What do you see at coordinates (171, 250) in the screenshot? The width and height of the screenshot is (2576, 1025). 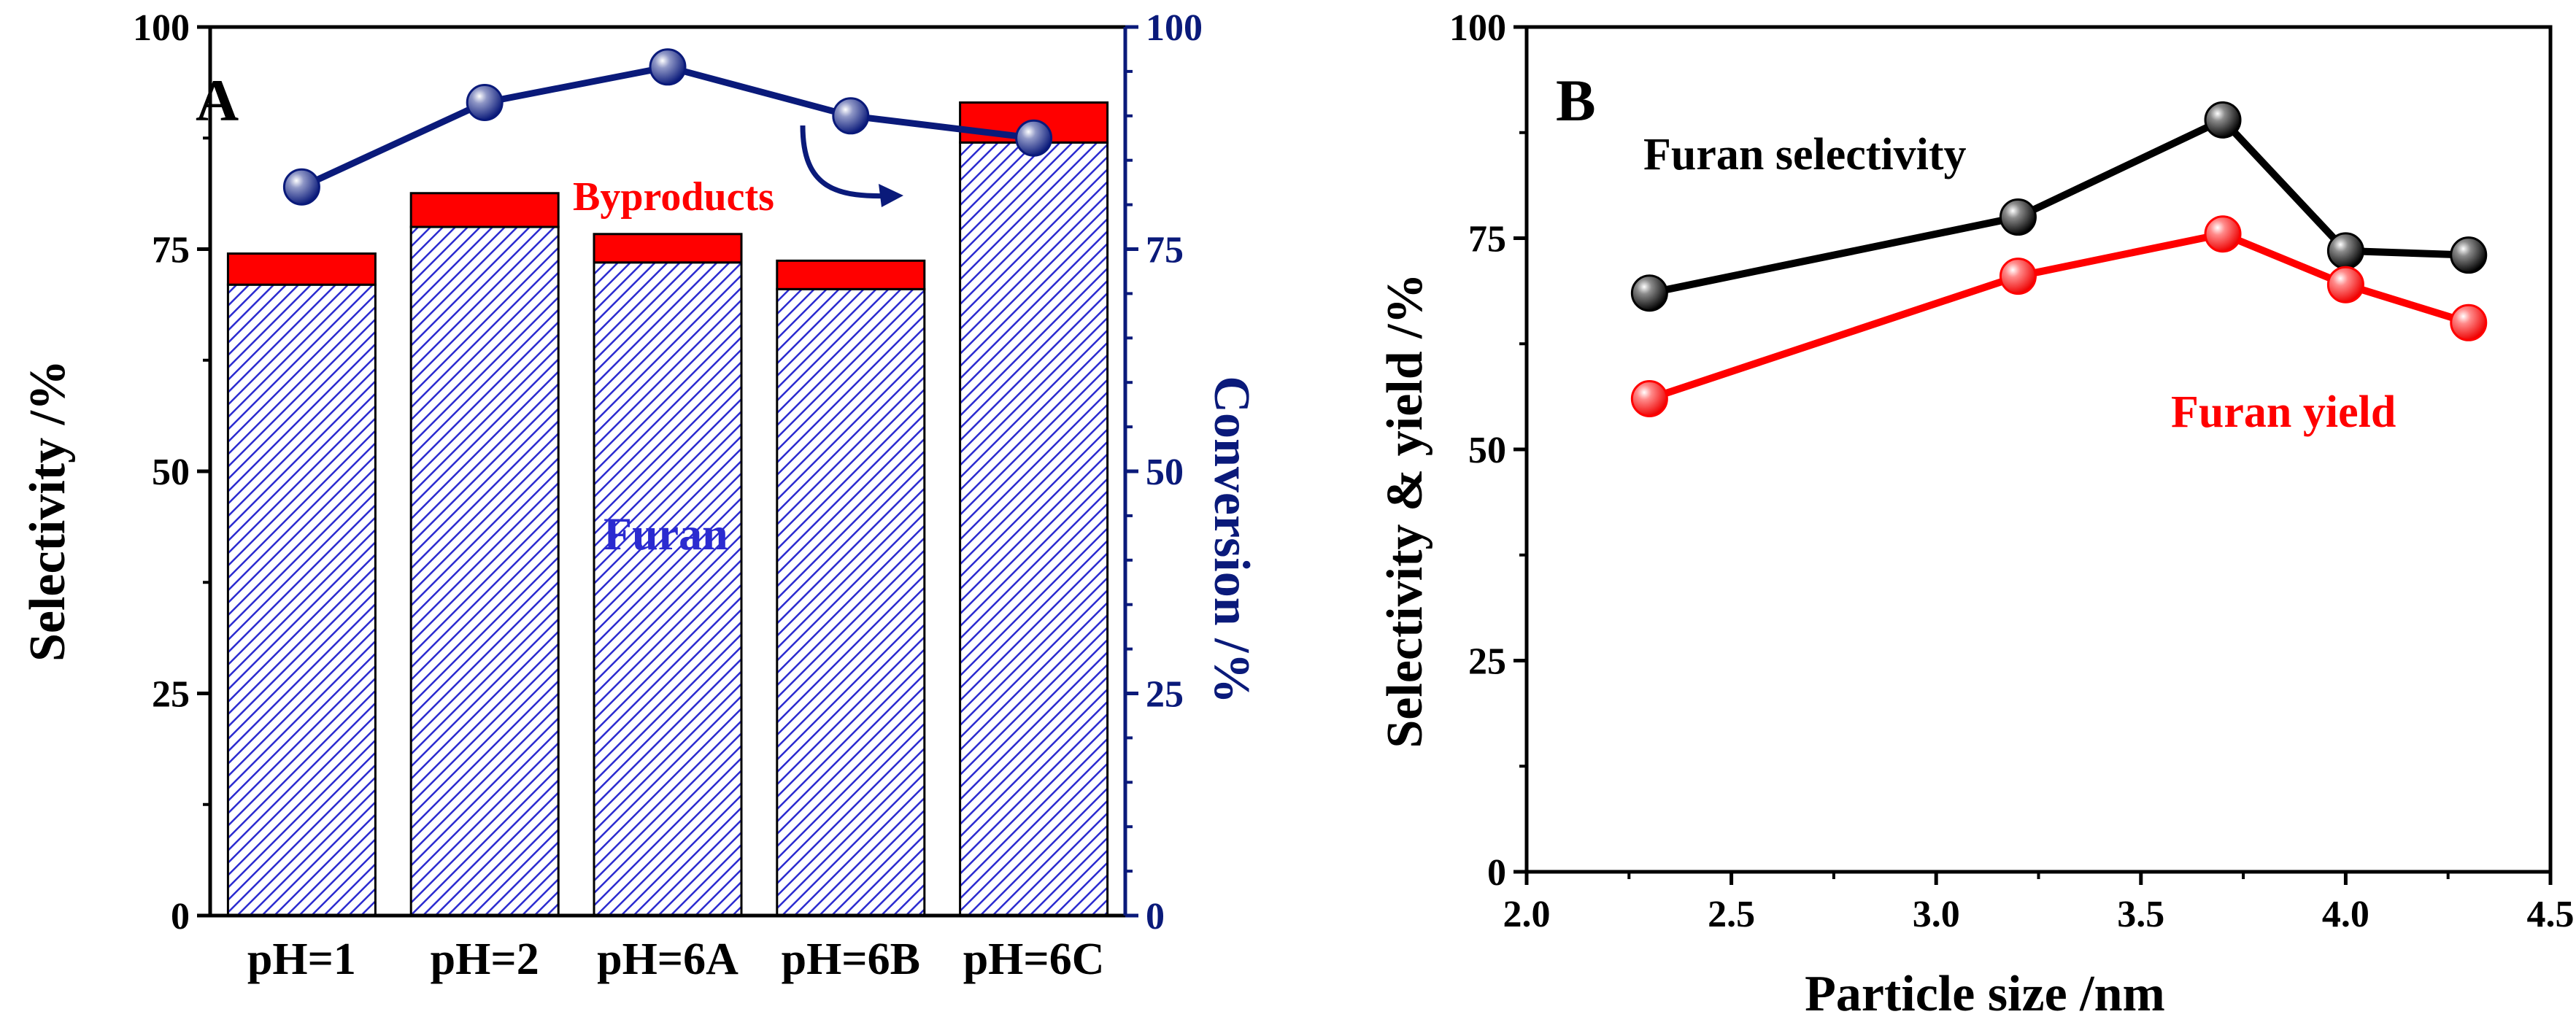 I see `panel-a-ytick-label-75: 75` at bounding box center [171, 250].